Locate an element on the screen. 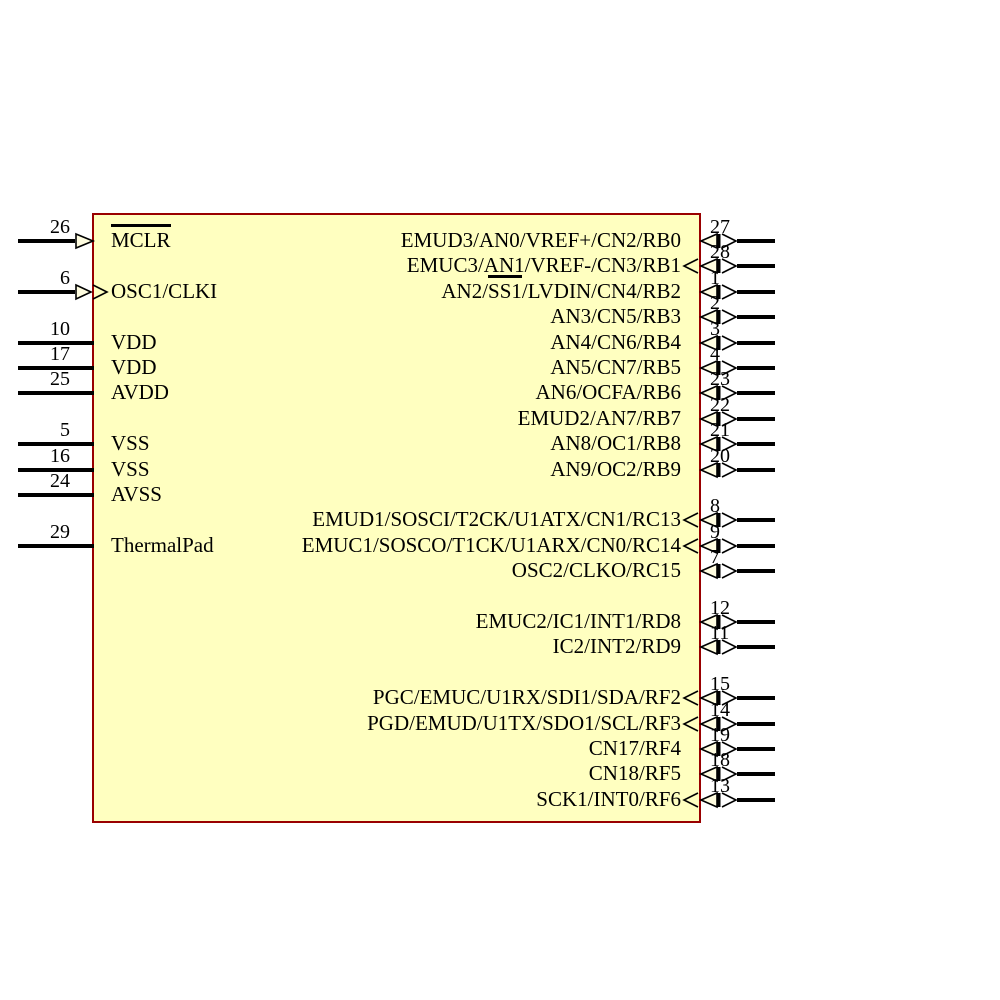 The height and width of the screenshot is (1000, 1000). pin-label: PGD/EMUD/U1TX/SDO1/SCL/RF3 is located at coordinates (524, 723).